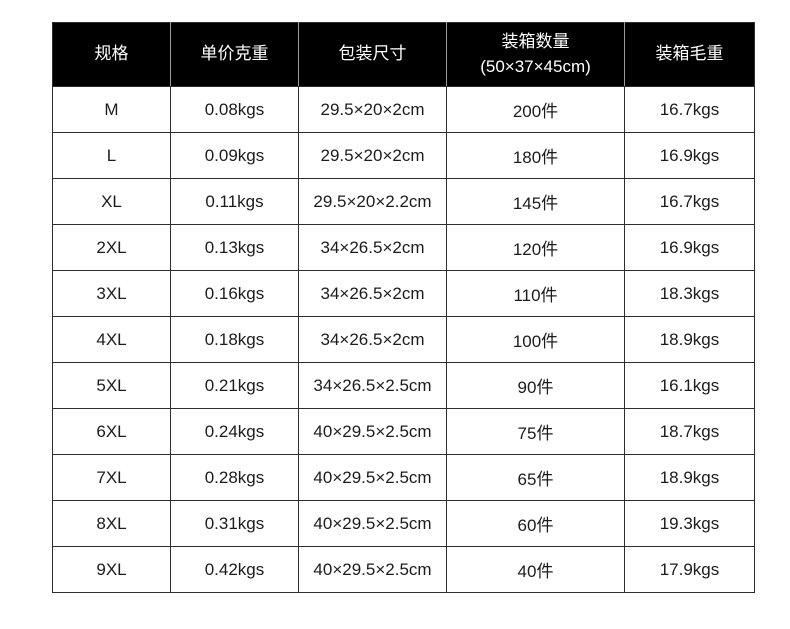 The image size is (790, 629). I want to click on table-row: 5XL 0.21kgs 34×26.5×2.5cm 90件 16.1kgs, so click(403, 385).